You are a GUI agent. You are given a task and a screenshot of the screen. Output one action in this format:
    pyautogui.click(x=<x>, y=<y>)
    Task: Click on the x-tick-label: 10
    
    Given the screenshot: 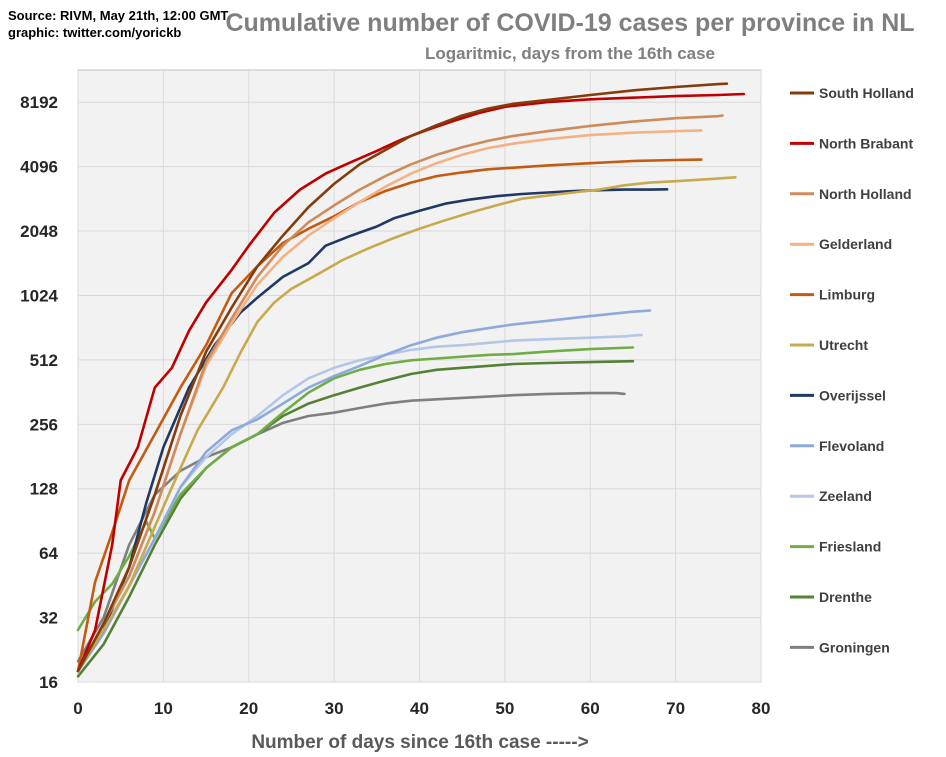 What is the action you would take?
    pyautogui.click(x=163, y=708)
    